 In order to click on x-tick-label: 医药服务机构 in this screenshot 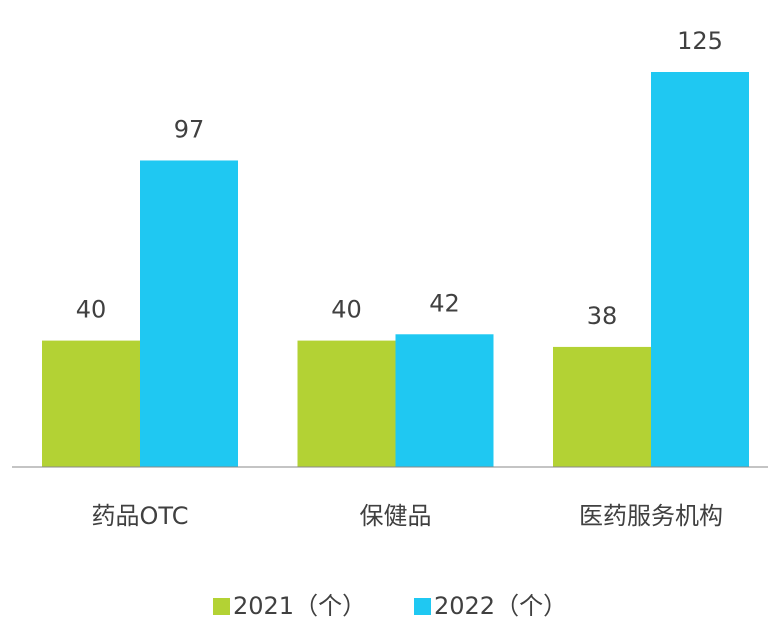, I will do `click(651, 516)`.